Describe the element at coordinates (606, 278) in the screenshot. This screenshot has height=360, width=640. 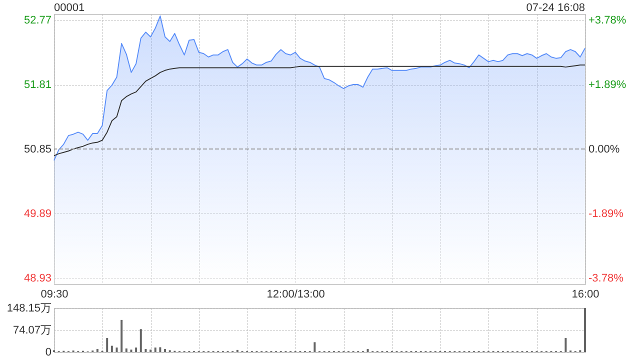
I see `y2-tick-label: -3.78%` at that location.